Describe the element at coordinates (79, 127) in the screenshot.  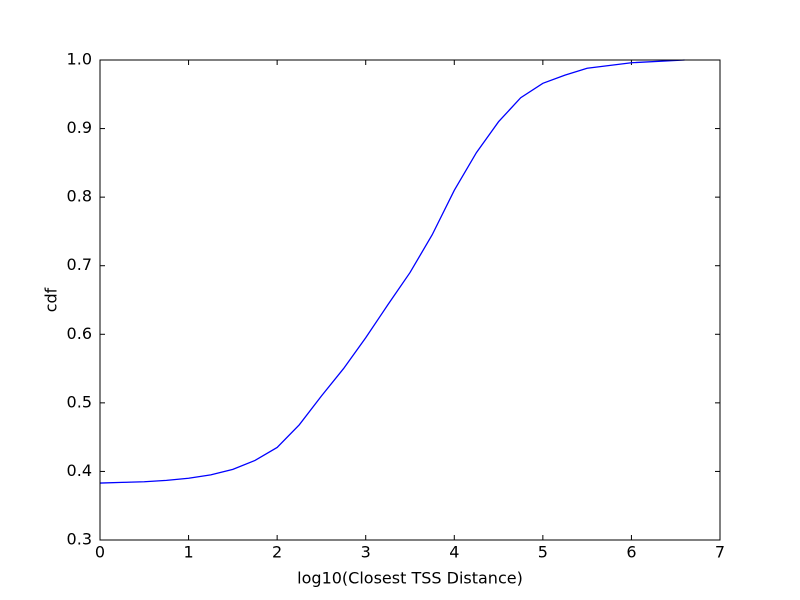
I see `y-tick-label: 0.9` at that location.